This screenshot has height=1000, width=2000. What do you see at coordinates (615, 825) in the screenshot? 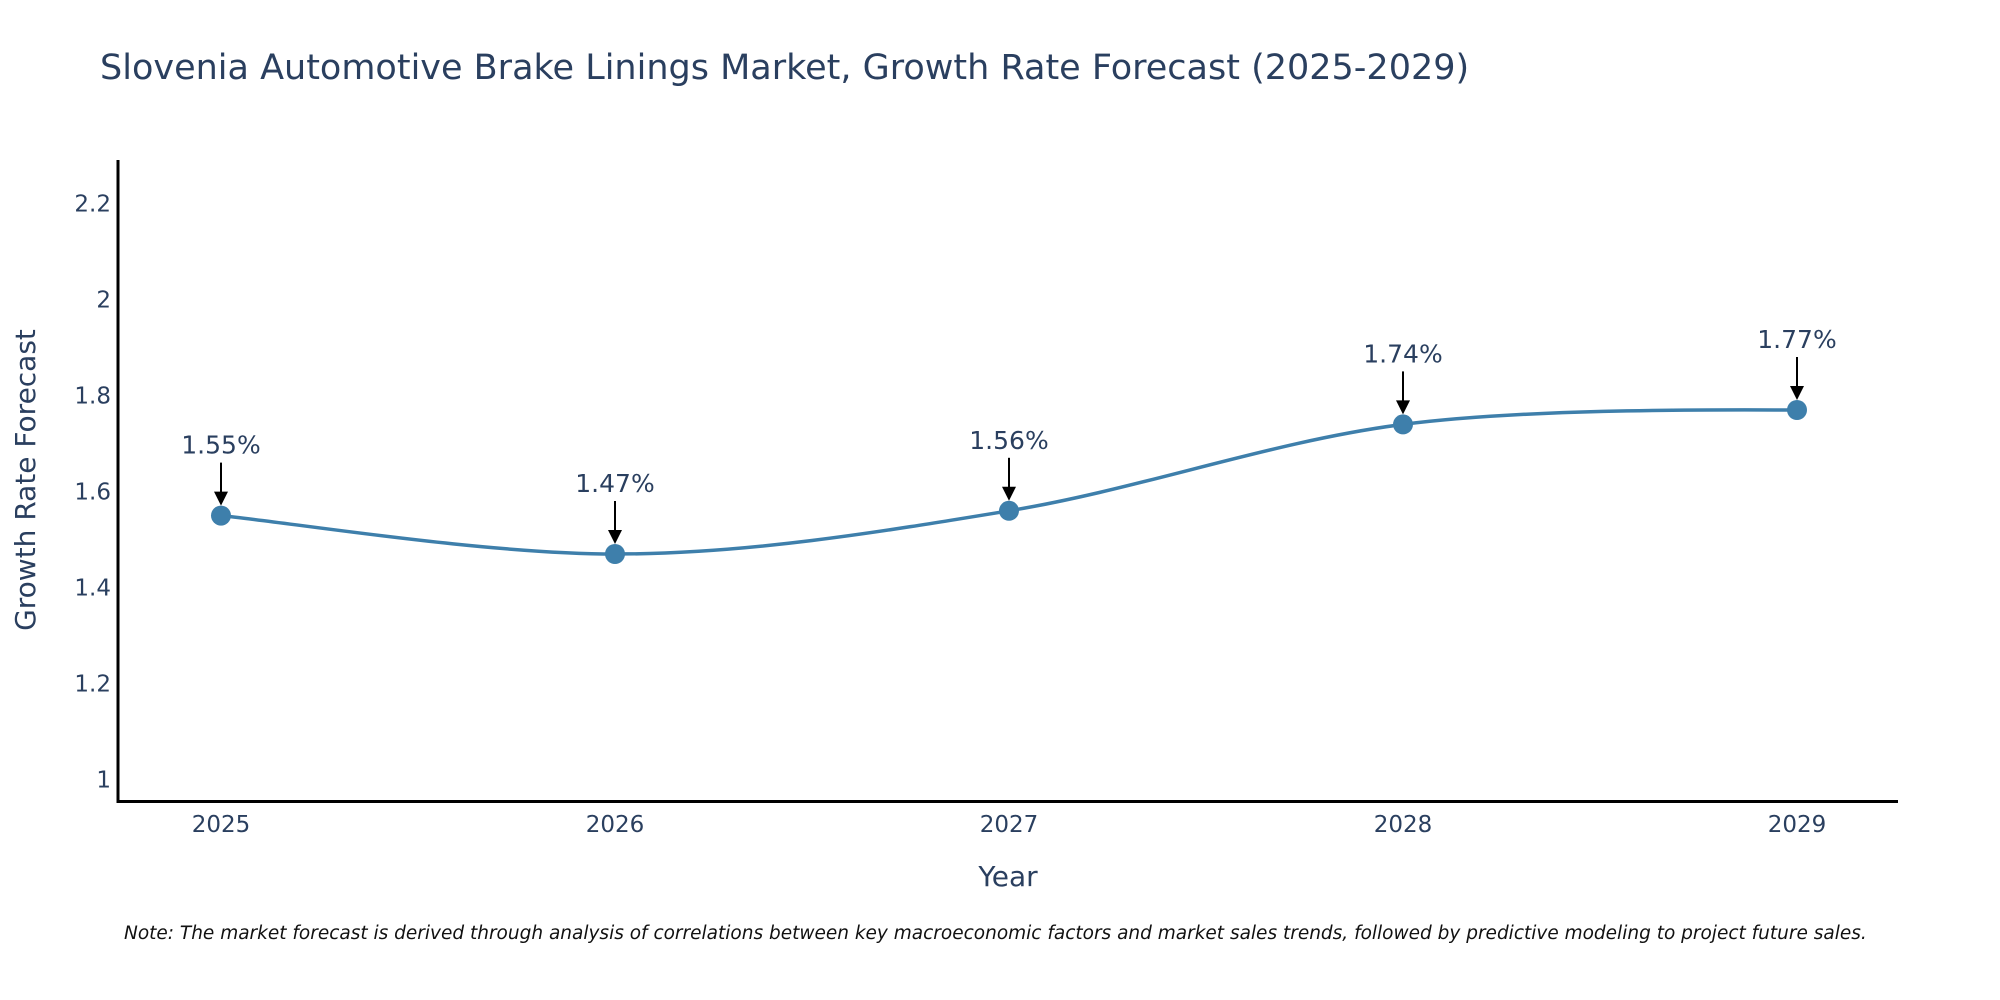
I see `x-tick-label: 2026` at bounding box center [615, 825].